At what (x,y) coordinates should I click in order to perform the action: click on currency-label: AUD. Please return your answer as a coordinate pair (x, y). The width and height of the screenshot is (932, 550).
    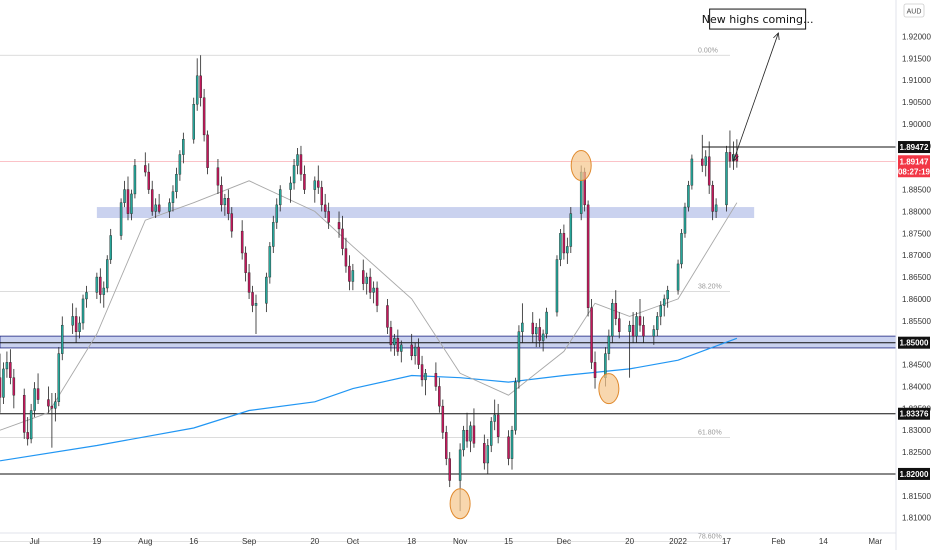
    Looking at the image, I should click on (914, 12).